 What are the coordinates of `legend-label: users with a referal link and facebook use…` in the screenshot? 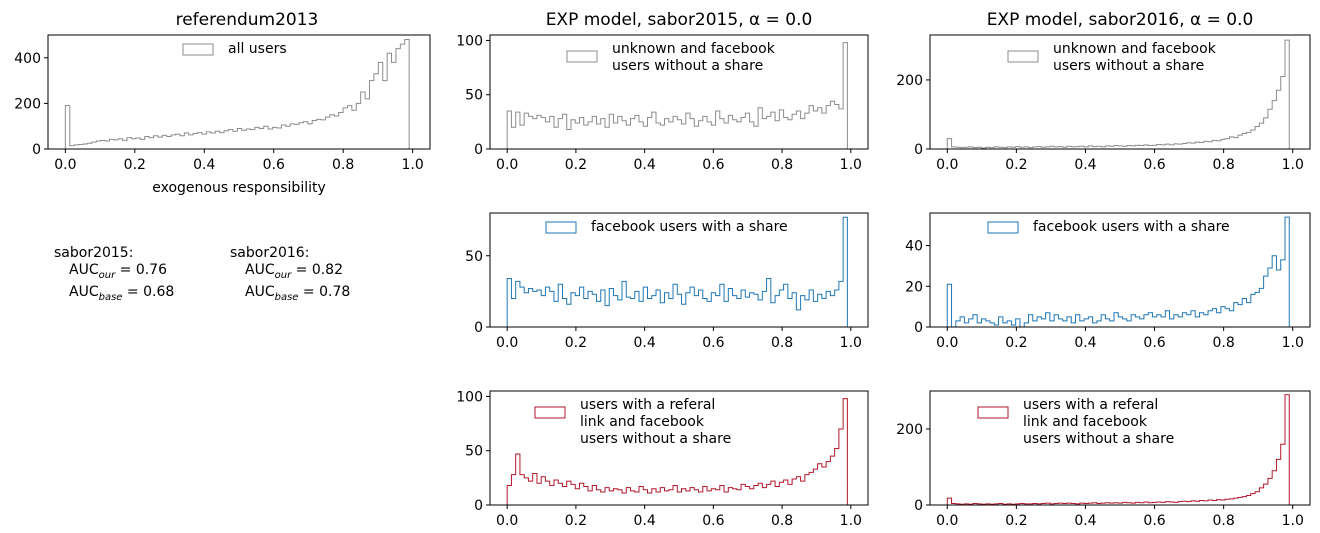 It's located at (655, 422).